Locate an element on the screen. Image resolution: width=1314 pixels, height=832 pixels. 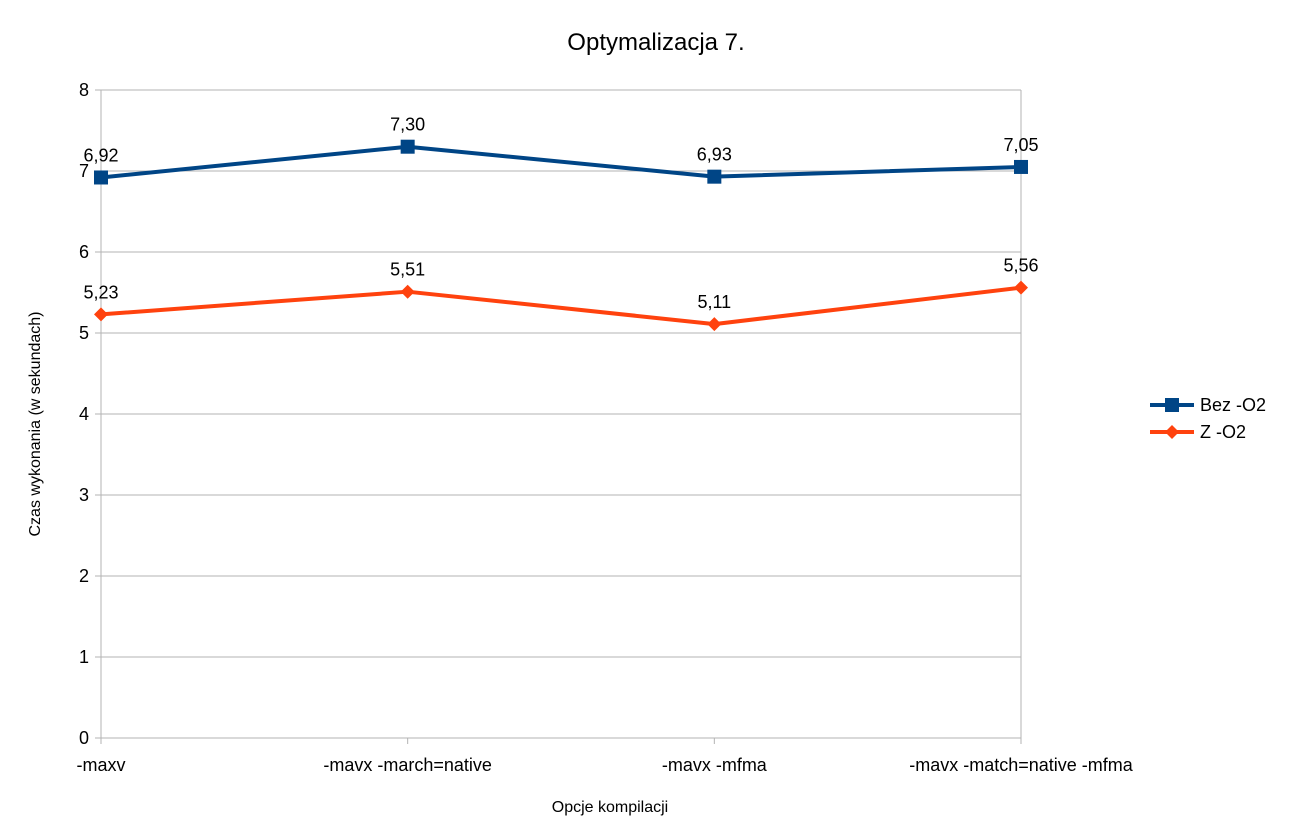
x-tick-label: -mavx -match=native -mfma is located at coordinates (1021, 765).